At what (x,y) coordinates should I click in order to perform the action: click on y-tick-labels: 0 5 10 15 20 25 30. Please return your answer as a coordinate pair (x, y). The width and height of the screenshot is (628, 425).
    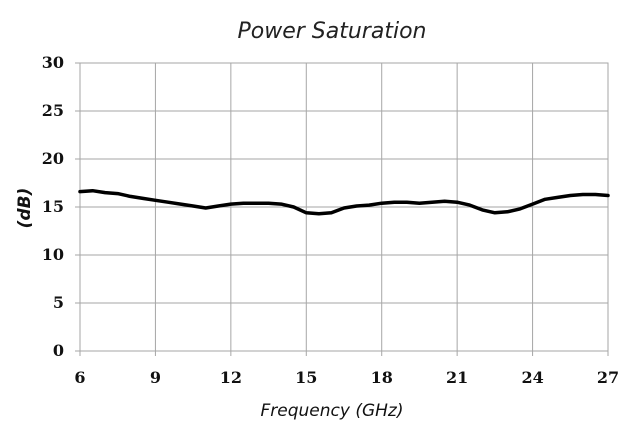
    Looking at the image, I should click on (53, 206).